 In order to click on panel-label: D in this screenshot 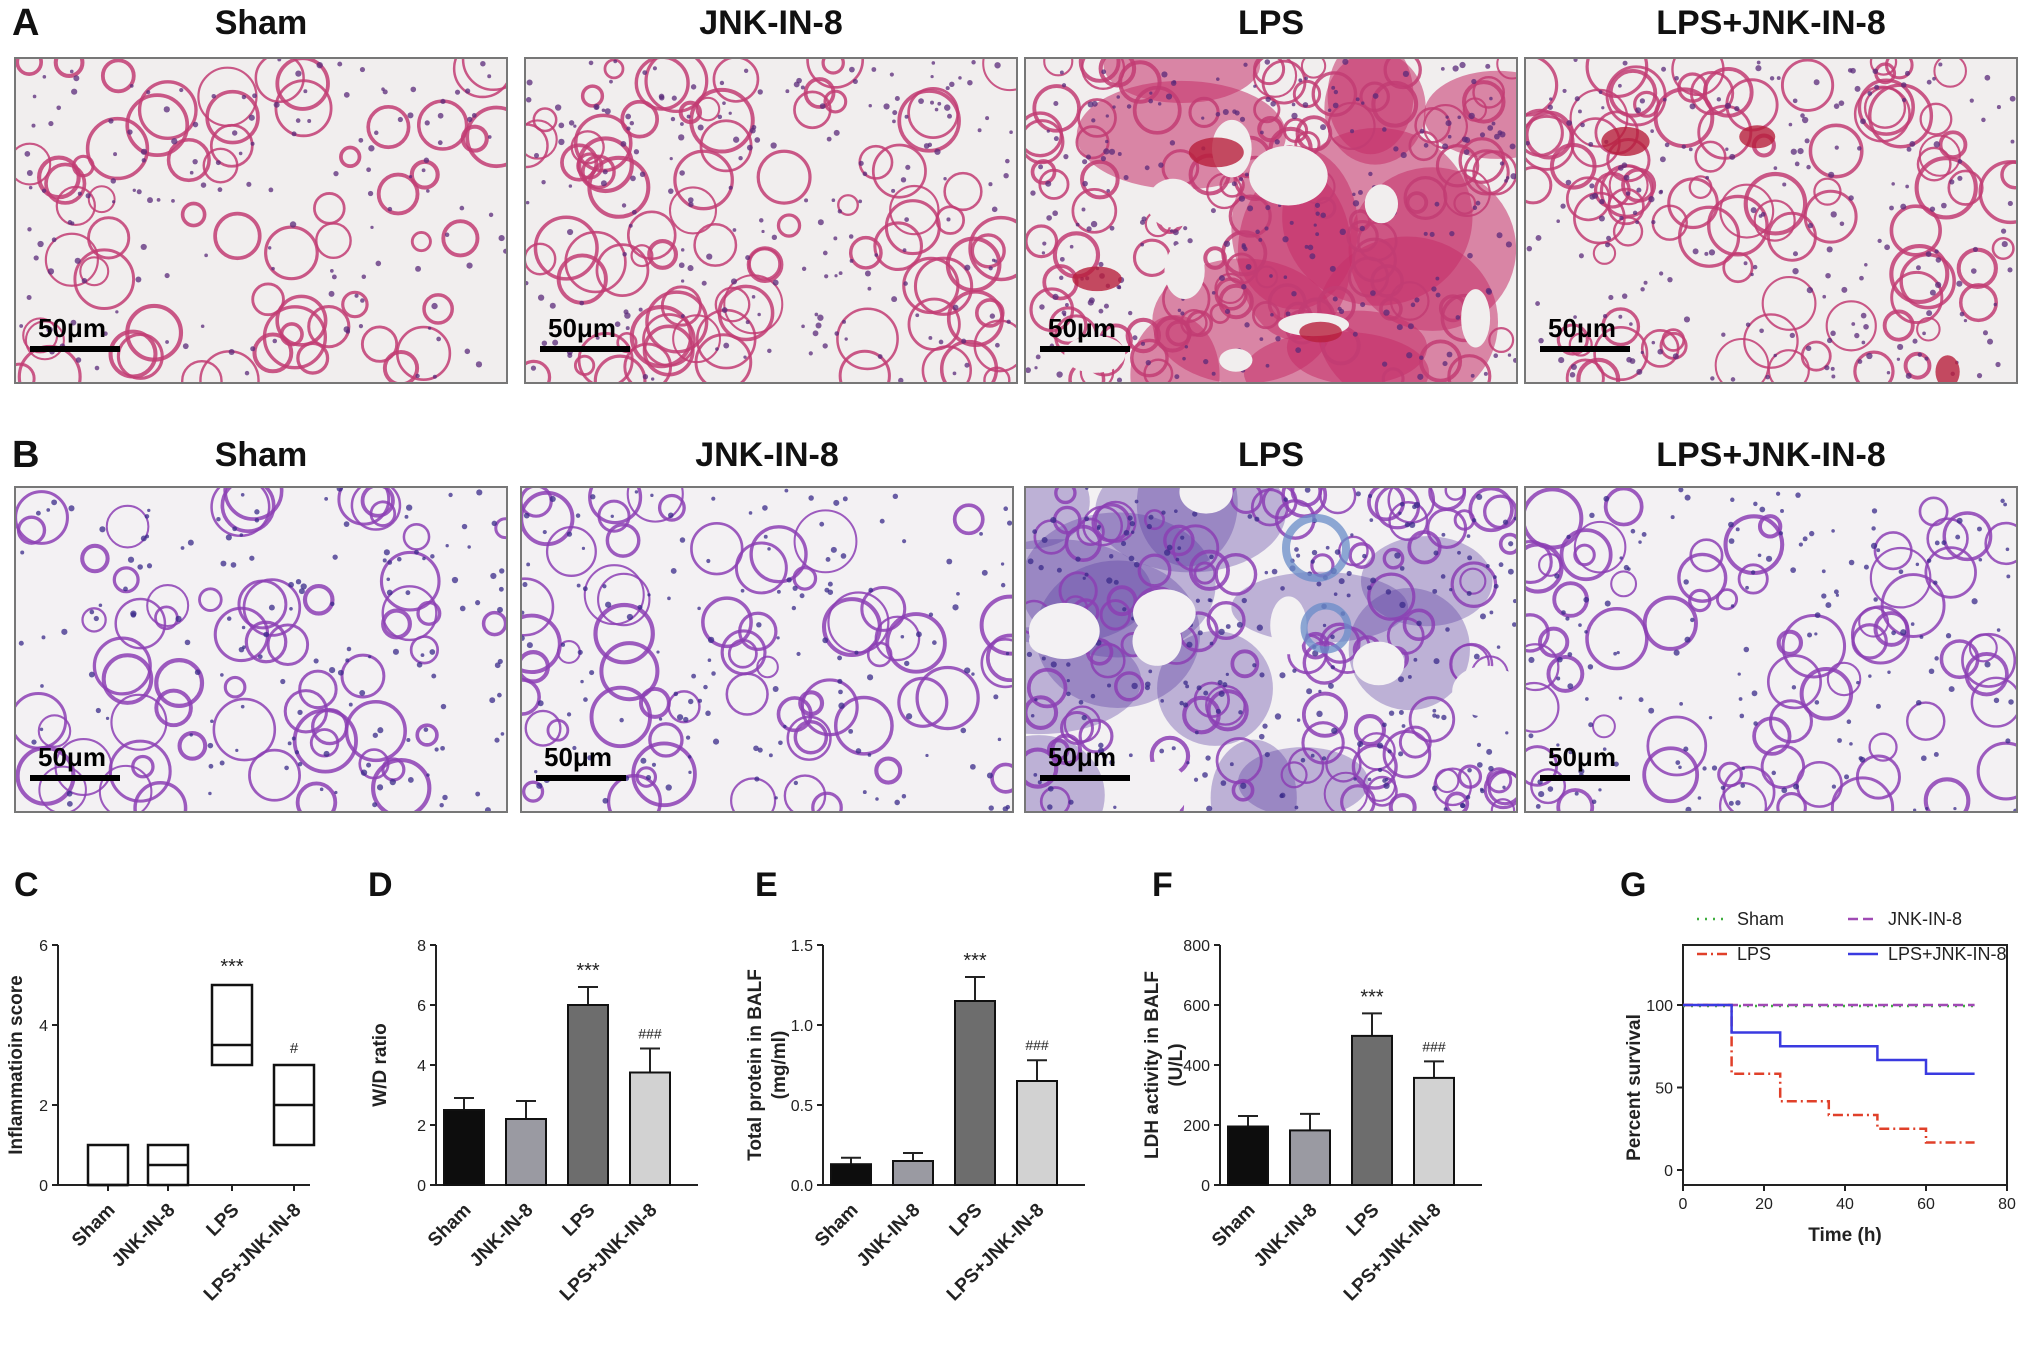, I will do `click(380, 885)`.